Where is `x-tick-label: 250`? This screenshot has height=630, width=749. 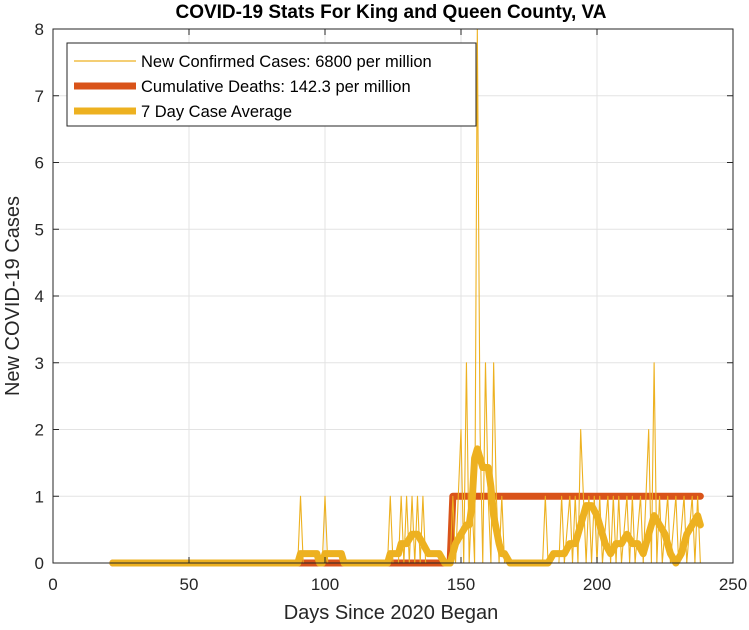
x-tick-label: 250 is located at coordinates (733, 584).